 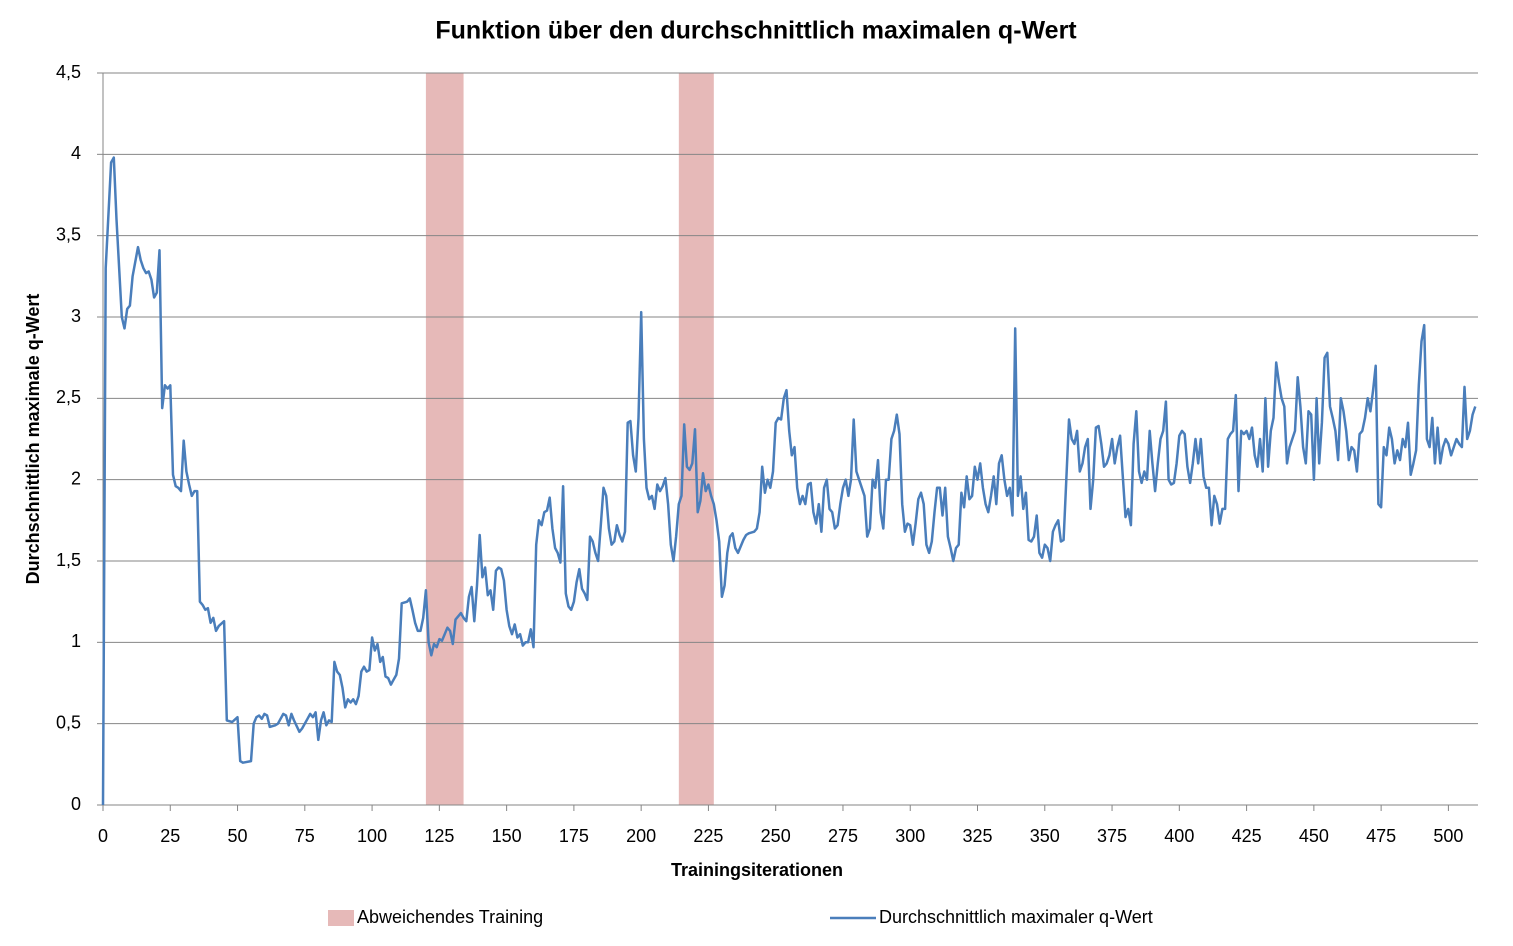 I want to click on x-tick-label: 225, so click(x=708, y=836).